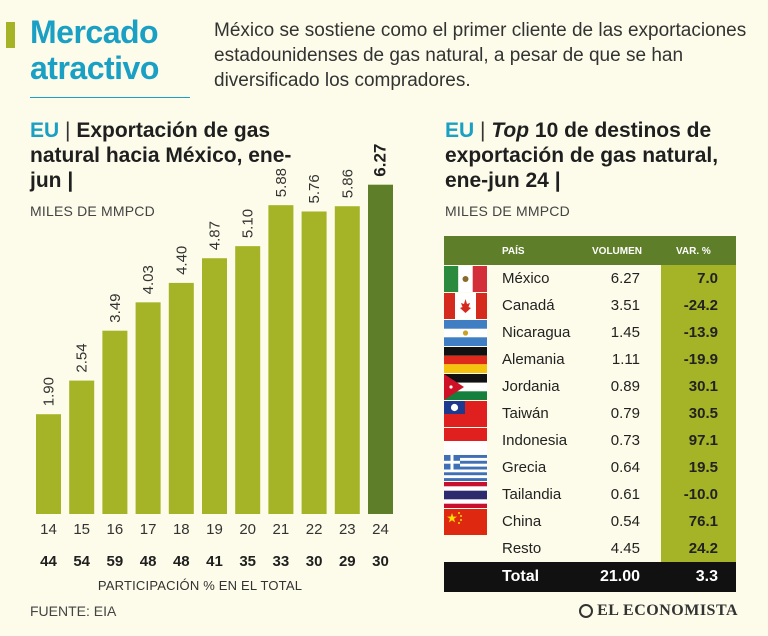 This screenshot has width=768, height=636. I want to click on bar-value-label: 5.10, so click(248, 223).